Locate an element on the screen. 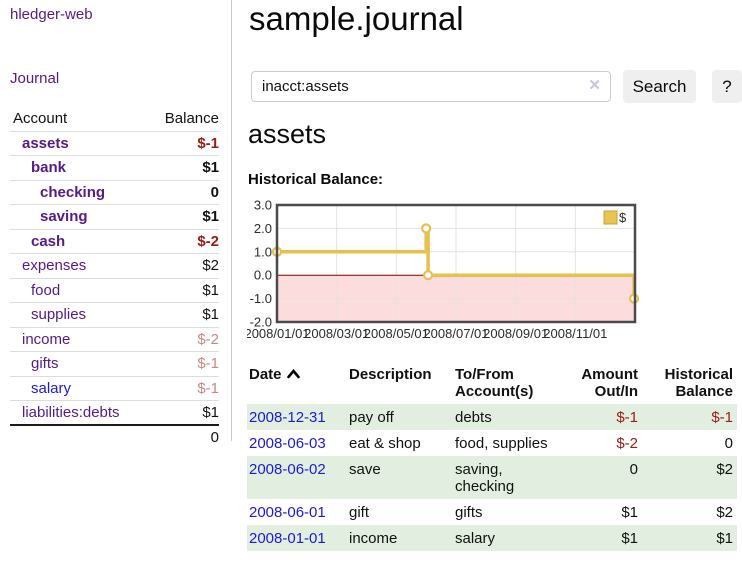  svg-text: -2.0 is located at coordinates (261, 322).